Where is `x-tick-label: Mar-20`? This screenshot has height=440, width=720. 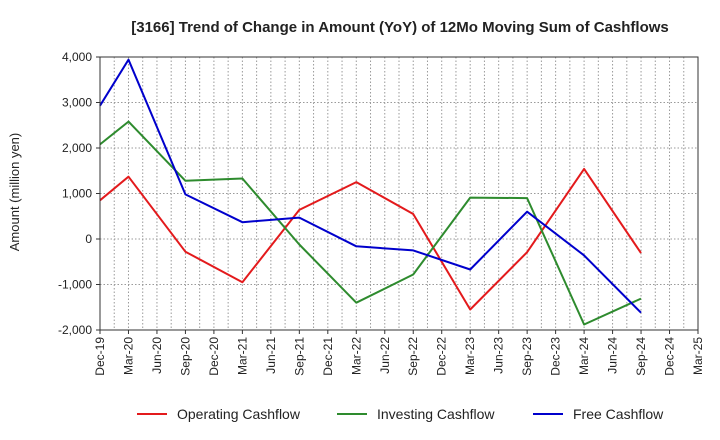
x-tick-label: Mar-20 is located at coordinates (128, 356).